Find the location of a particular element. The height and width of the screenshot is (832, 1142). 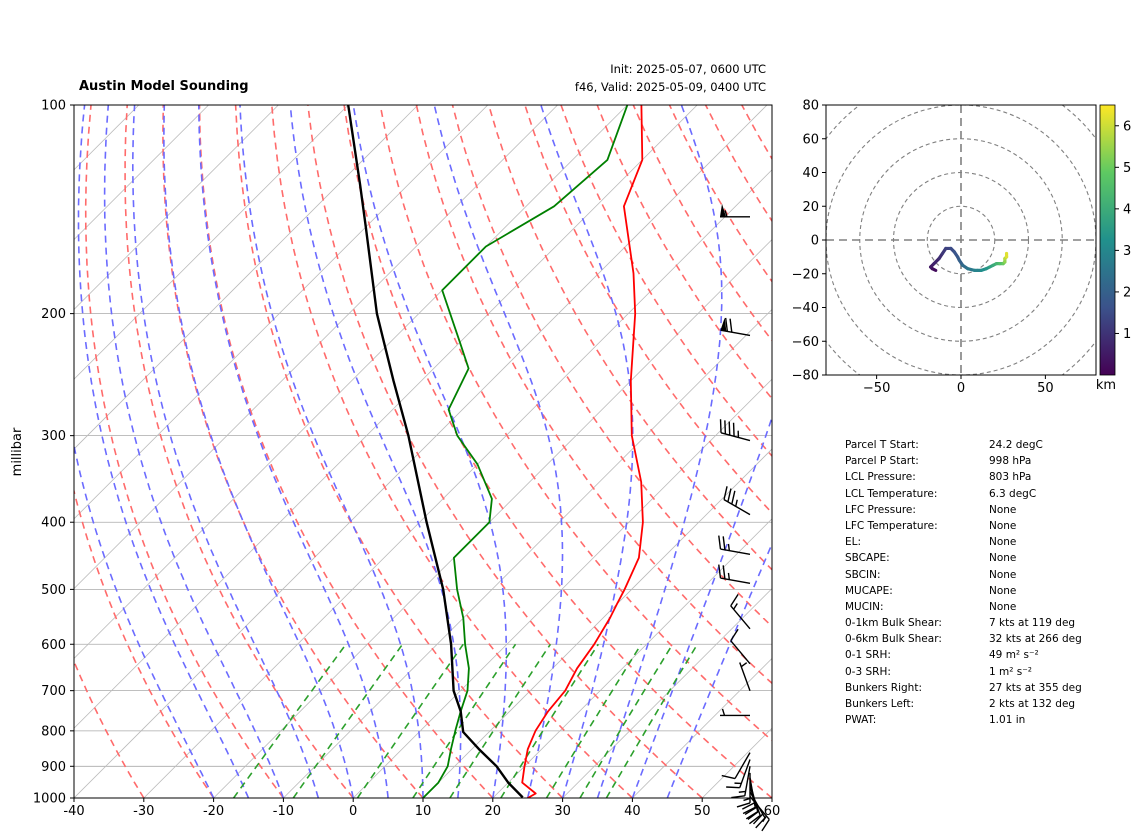

hodo-y-tick-label: 60 is located at coordinates (810, 139).